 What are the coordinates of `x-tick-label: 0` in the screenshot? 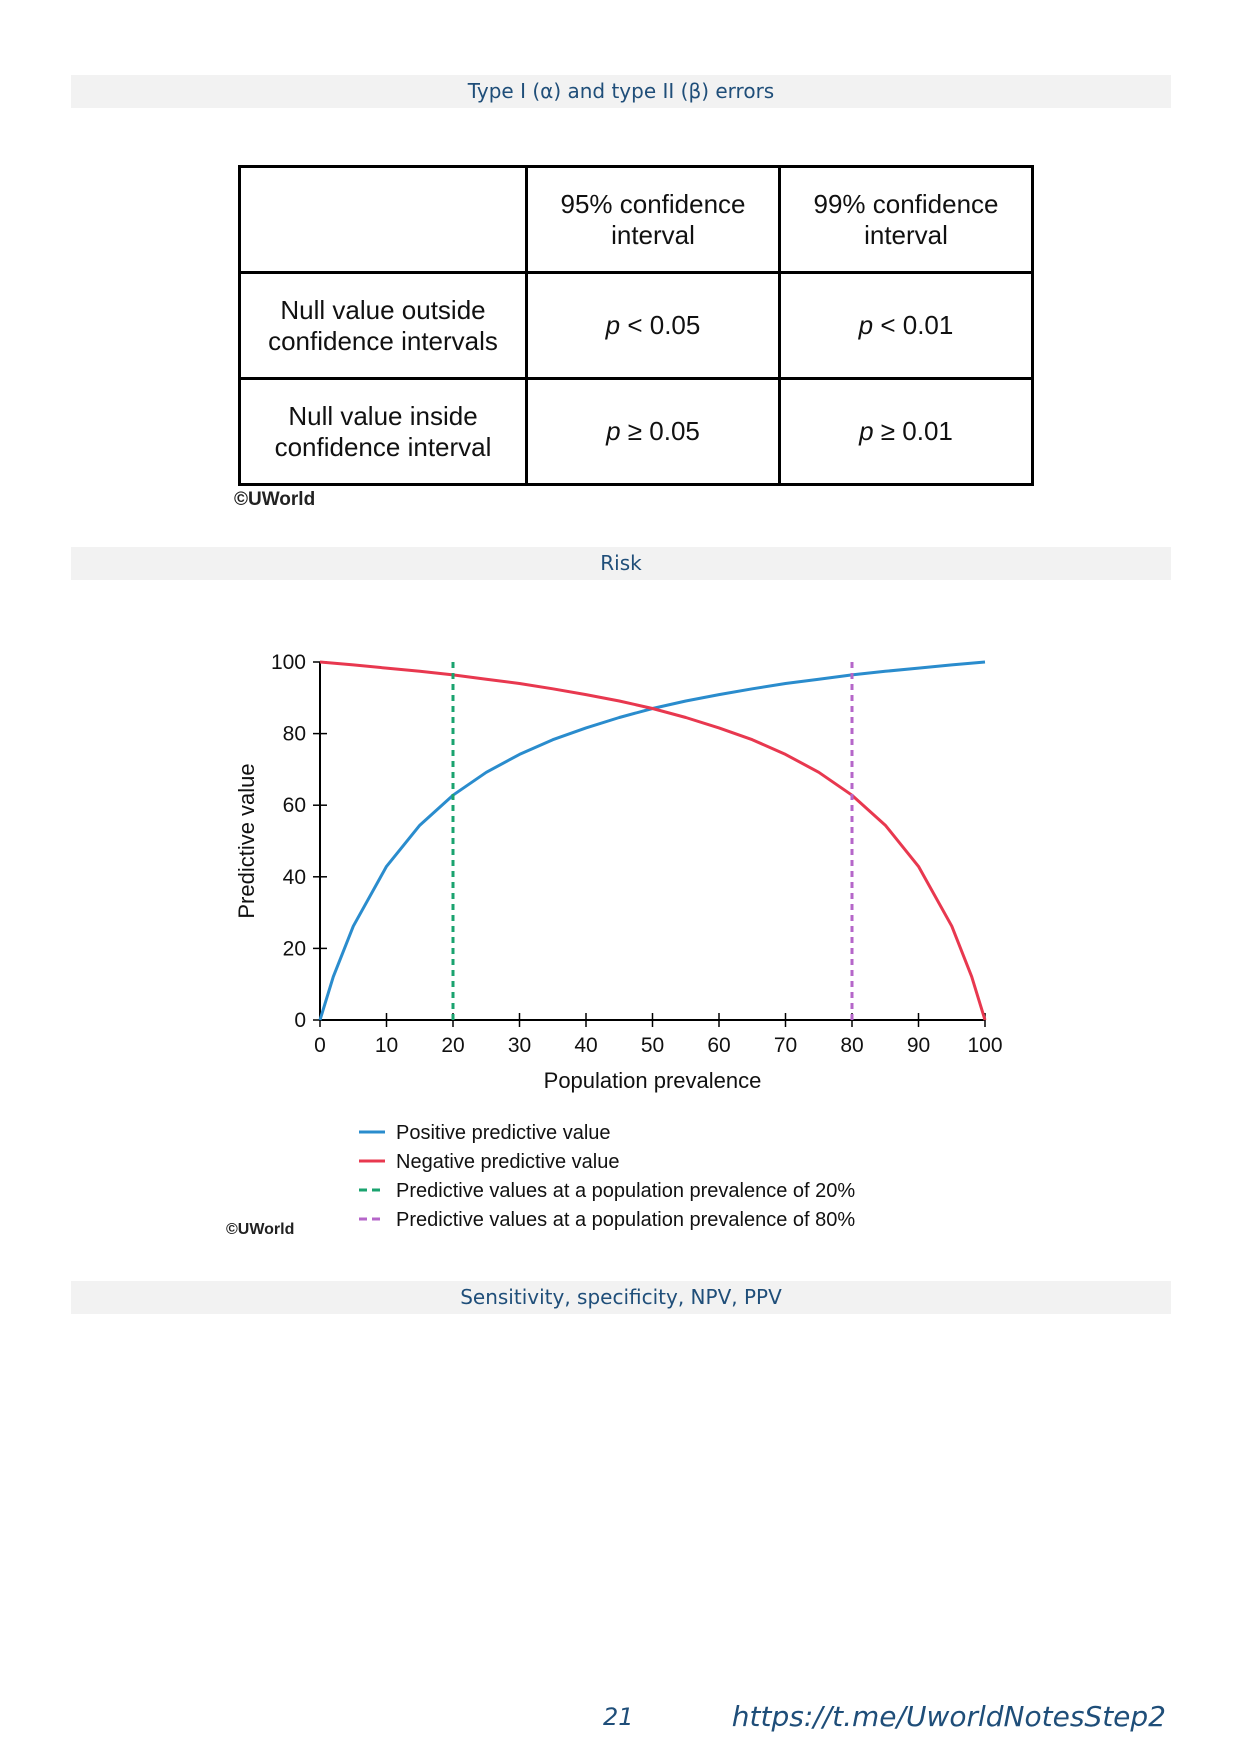 It's located at (320, 1045).